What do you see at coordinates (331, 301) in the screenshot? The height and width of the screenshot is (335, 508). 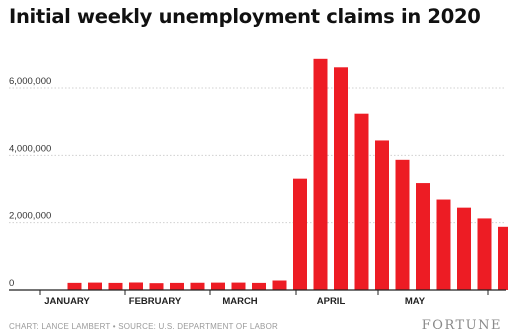 I see `x-month-label: APRIL` at bounding box center [331, 301].